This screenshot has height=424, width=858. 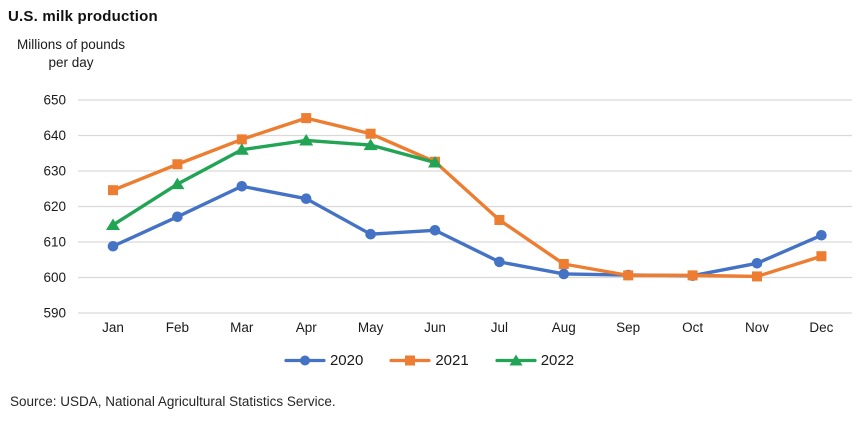 I want to click on data-point-2021-May, so click(x=370, y=133).